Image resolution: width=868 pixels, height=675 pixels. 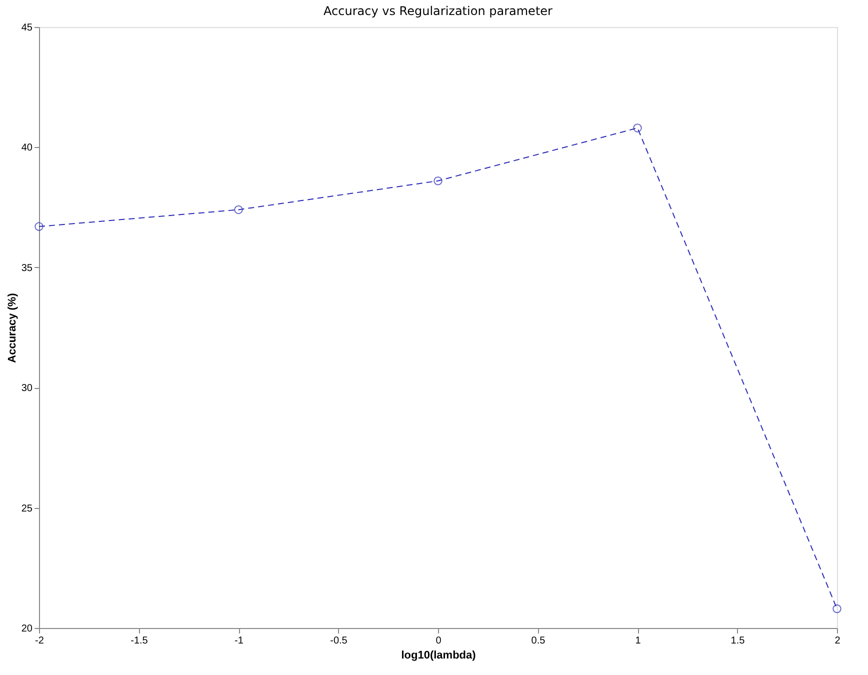 I want to click on y-tick-label: 40, so click(x=27, y=148).